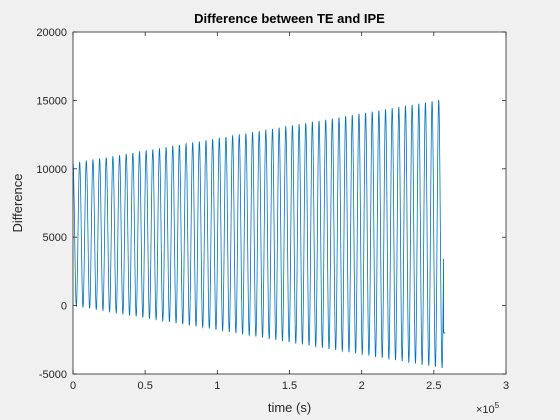  Describe the element at coordinates (506, 386) in the screenshot. I see `x-tick-label: 3` at that location.